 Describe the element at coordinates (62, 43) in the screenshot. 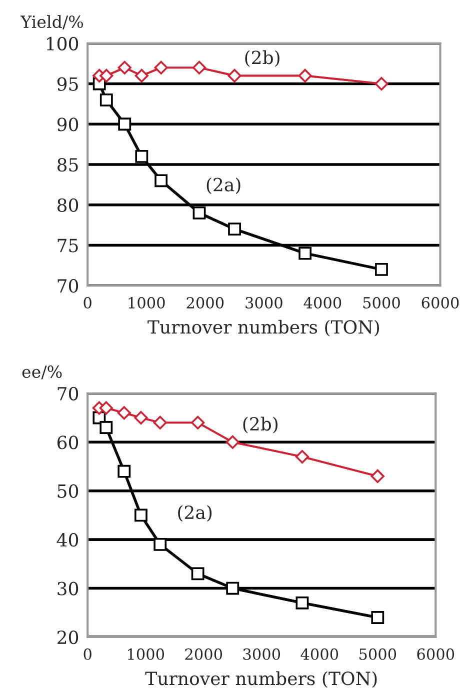

I see `y-tick-label: 100` at that location.